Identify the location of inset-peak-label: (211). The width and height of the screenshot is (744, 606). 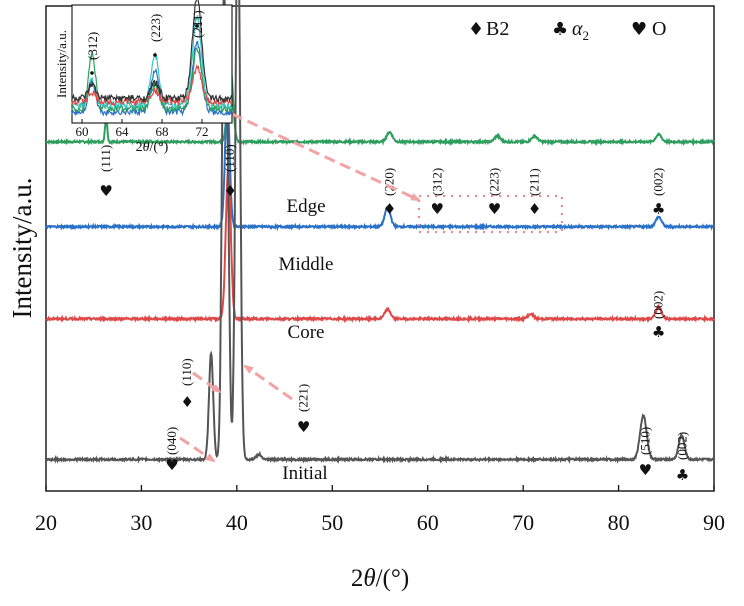
(197, 24).